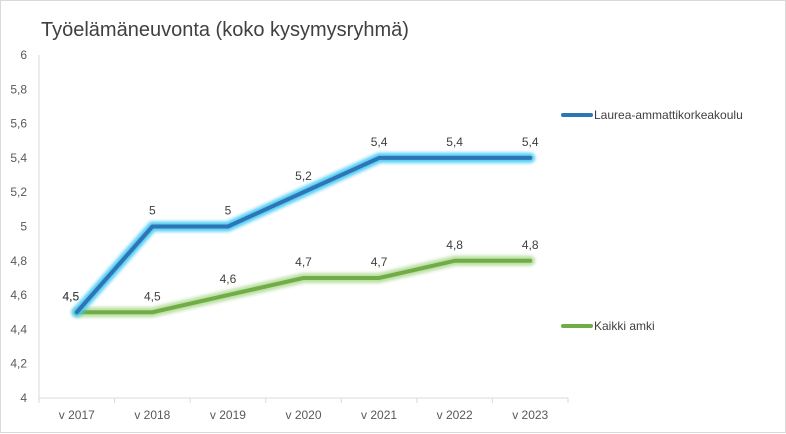 Image resolution: width=786 pixels, height=434 pixels. I want to click on y-tick-label: 4,4, so click(18, 329).